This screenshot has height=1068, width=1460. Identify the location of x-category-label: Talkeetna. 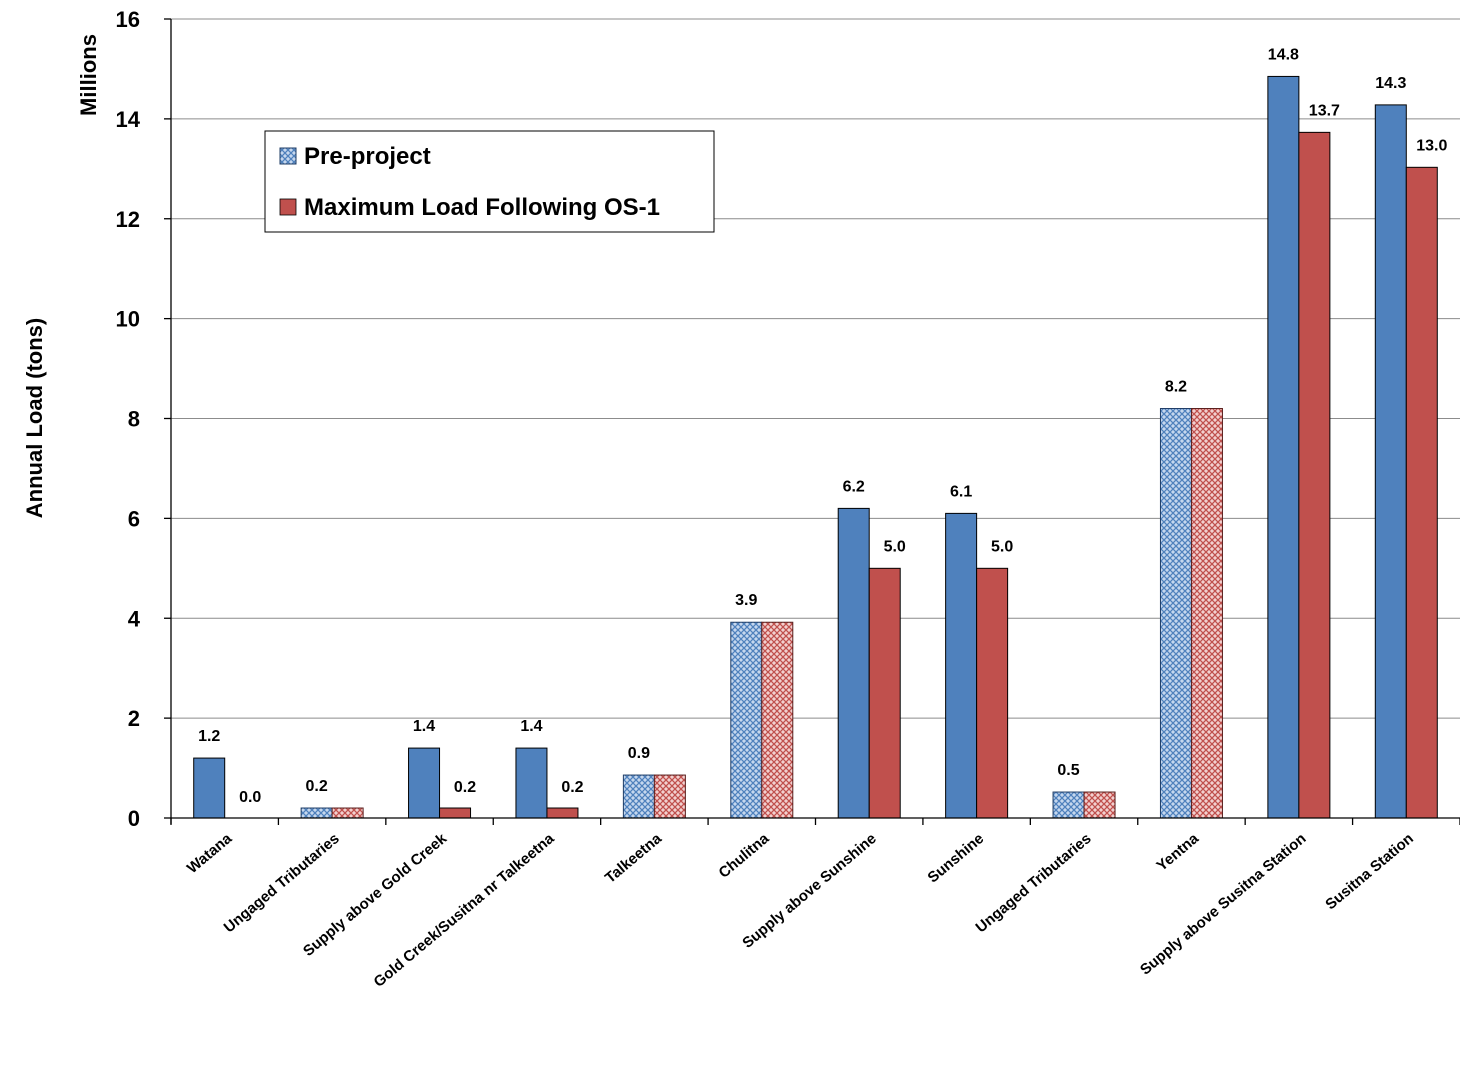
(634, 858).